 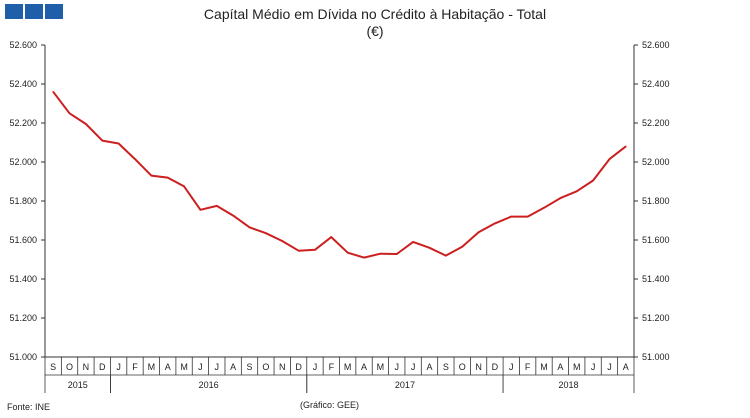 What do you see at coordinates (569, 385) in the screenshot?
I see `year-label: 2018` at bounding box center [569, 385].